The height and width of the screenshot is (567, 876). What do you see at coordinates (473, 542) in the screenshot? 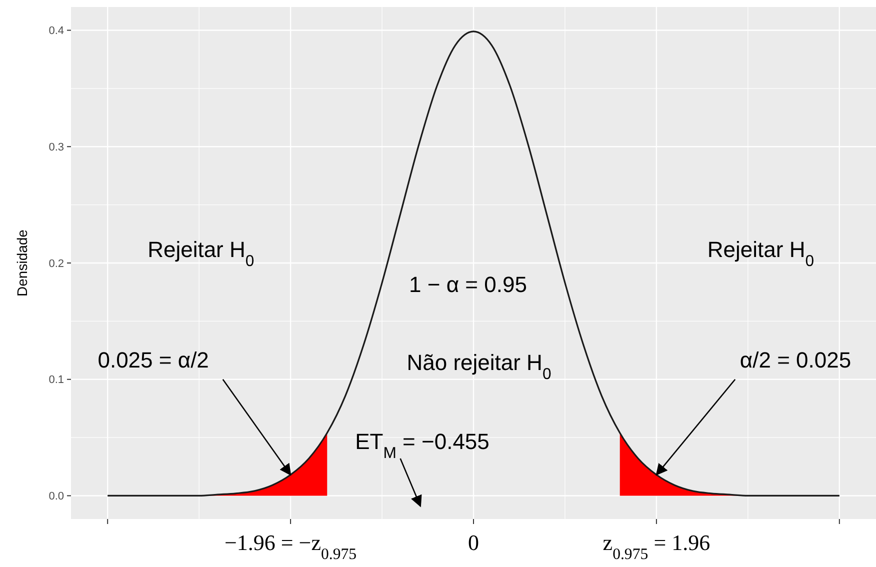
I see `x-tick-label: 0` at bounding box center [473, 542].